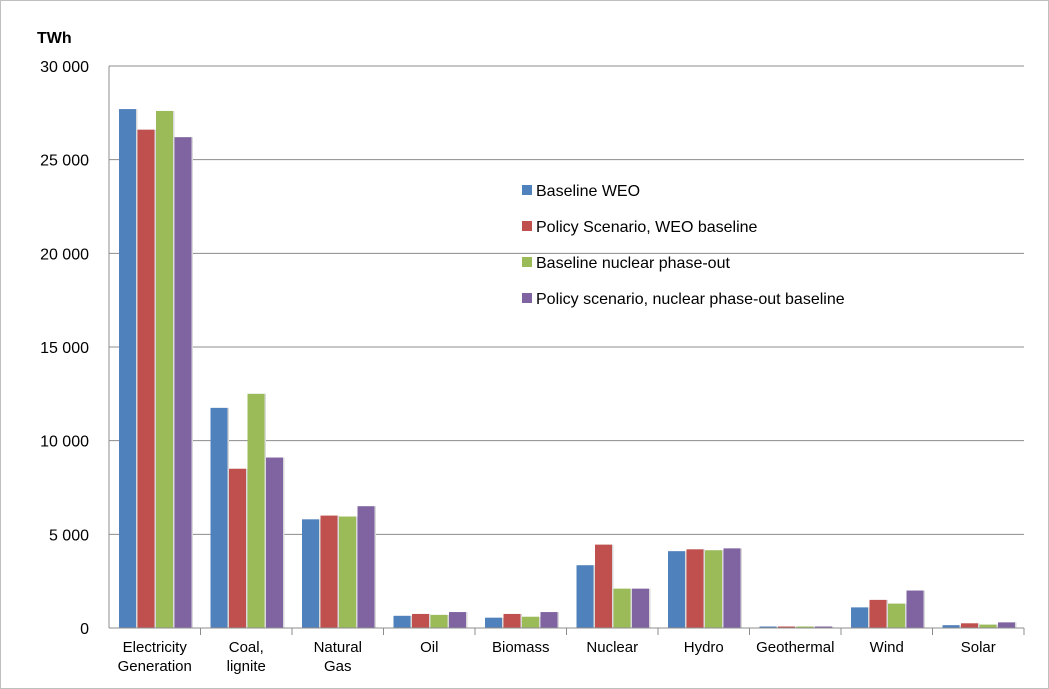  Describe the element at coordinates (795, 647) in the screenshot. I see `x-tick-label: Geothermal` at that location.